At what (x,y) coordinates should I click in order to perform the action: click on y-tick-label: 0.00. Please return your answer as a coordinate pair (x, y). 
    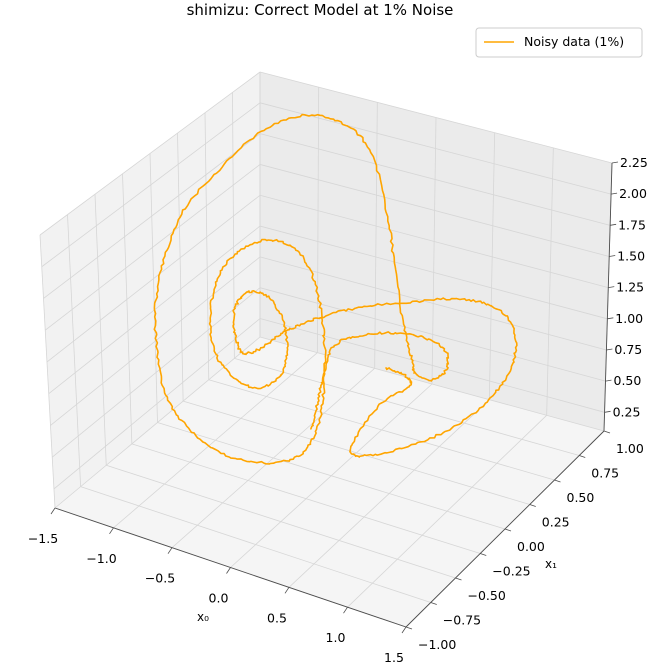
    Looking at the image, I should click on (531, 546).